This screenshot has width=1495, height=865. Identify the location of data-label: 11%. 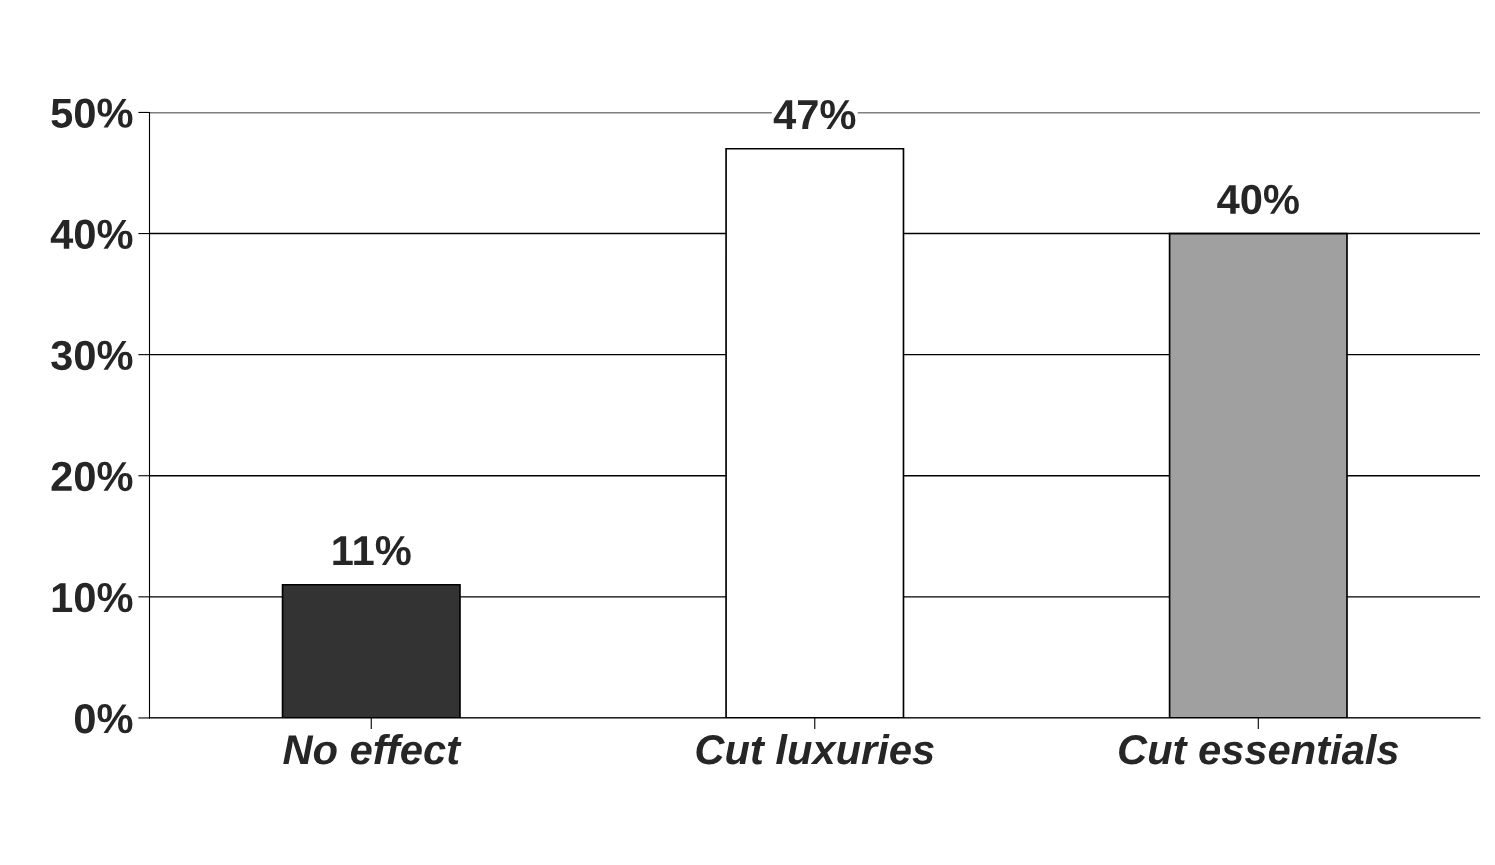
(372, 550).